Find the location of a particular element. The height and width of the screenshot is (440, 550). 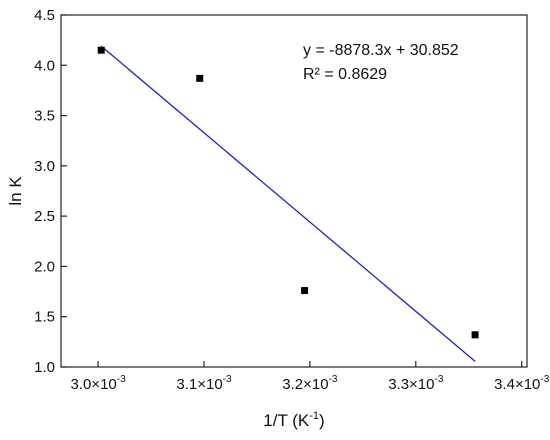

y-axis-label: ln K is located at coordinates (15, 191).